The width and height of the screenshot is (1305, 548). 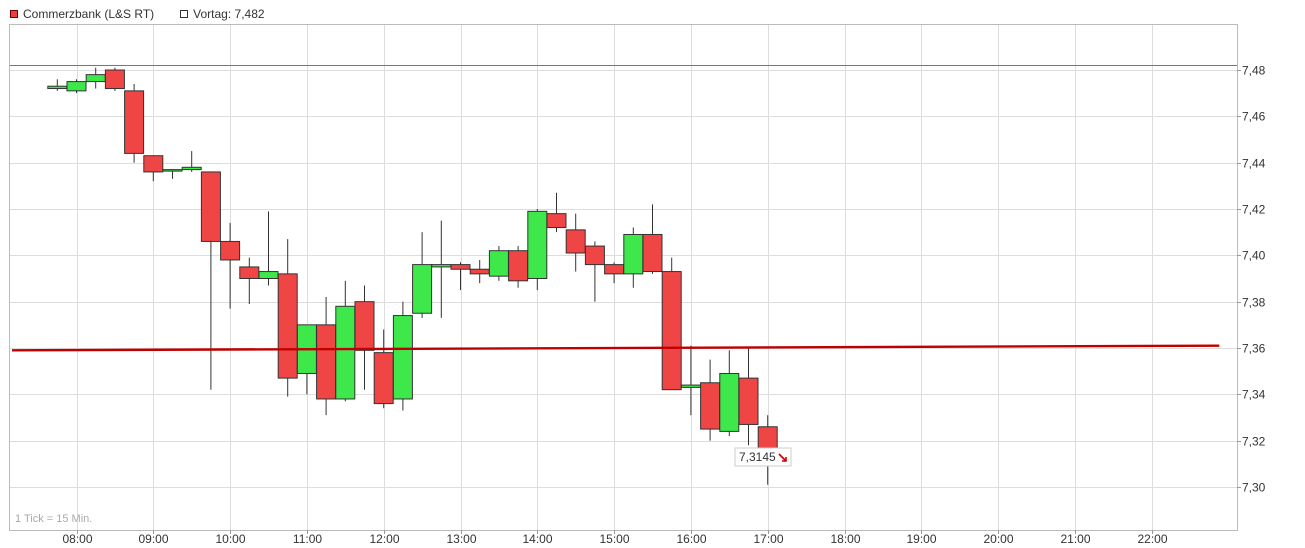 What do you see at coordinates (1254, 442) in the screenshot?
I see `y-tick-label: 7,32` at bounding box center [1254, 442].